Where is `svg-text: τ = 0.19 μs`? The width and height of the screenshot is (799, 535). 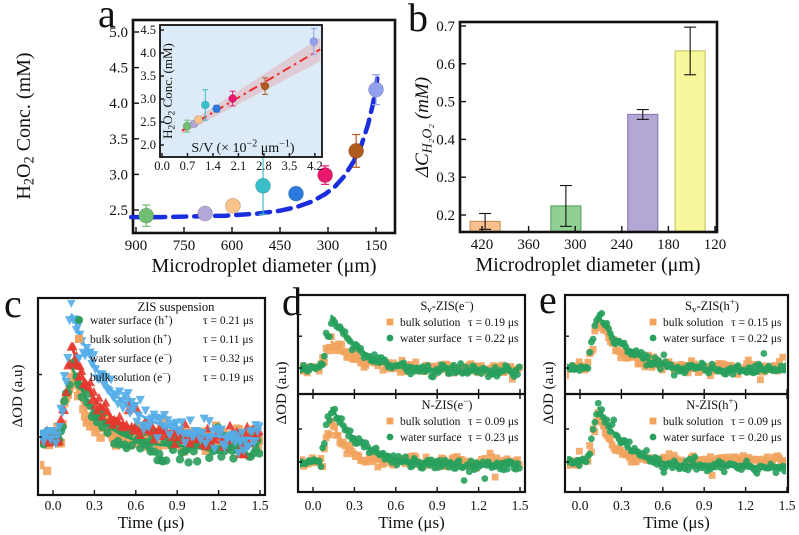
svg-text: τ = 0.19 μs is located at coordinates (493, 323).